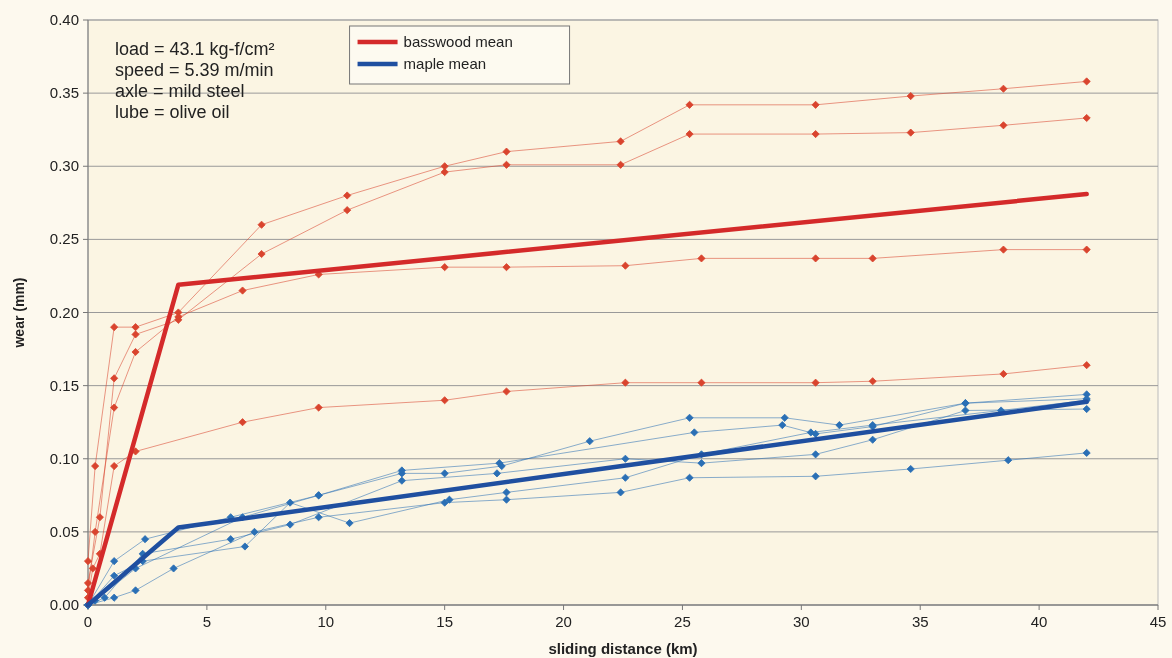 The width and height of the screenshot is (1172, 658). Describe the element at coordinates (64, 19) in the screenshot. I see `y-tick-label: 0.40` at that location.